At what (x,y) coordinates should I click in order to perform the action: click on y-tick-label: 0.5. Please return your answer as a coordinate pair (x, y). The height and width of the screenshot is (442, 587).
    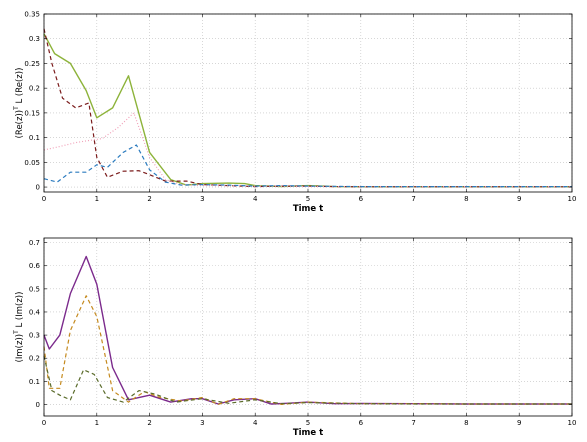
    Looking at the image, I should click on (34, 289).